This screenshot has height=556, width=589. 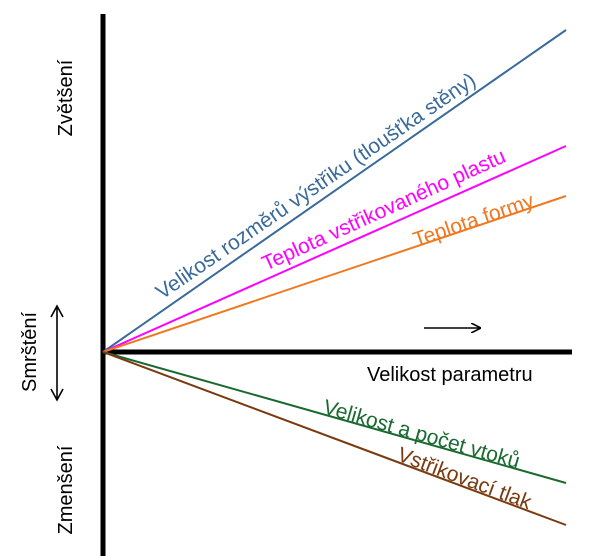 What do you see at coordinates (450, 375) in the screenshot?
I see `x-axis-label: Velikost parametru` at bounding box center [450, 375].